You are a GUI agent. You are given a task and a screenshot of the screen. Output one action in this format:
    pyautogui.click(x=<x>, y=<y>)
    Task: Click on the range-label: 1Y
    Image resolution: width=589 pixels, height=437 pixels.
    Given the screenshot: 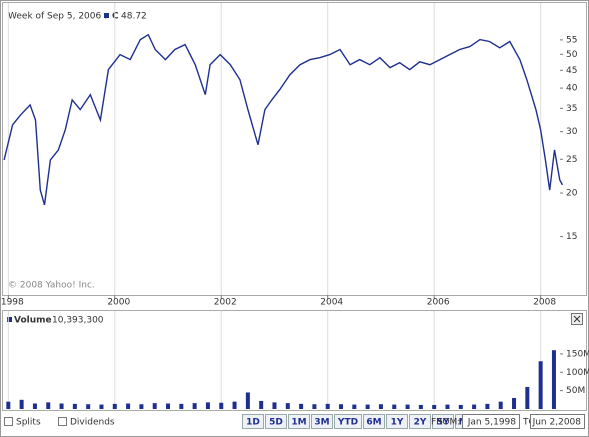 What is the action you would take?
    pyautogui.click(x=397, y=423)
    